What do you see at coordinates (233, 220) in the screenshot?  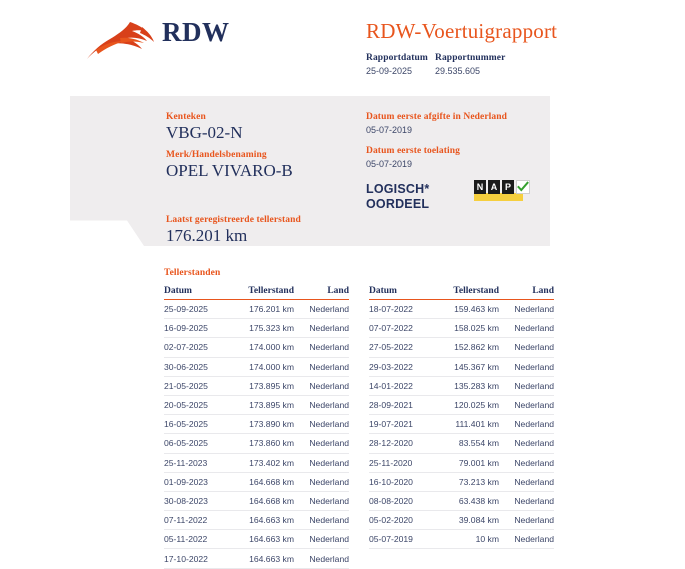 I see `last-mileage-label: Laatst geregistreerde tellerstand` at bounding box center [233, 220].